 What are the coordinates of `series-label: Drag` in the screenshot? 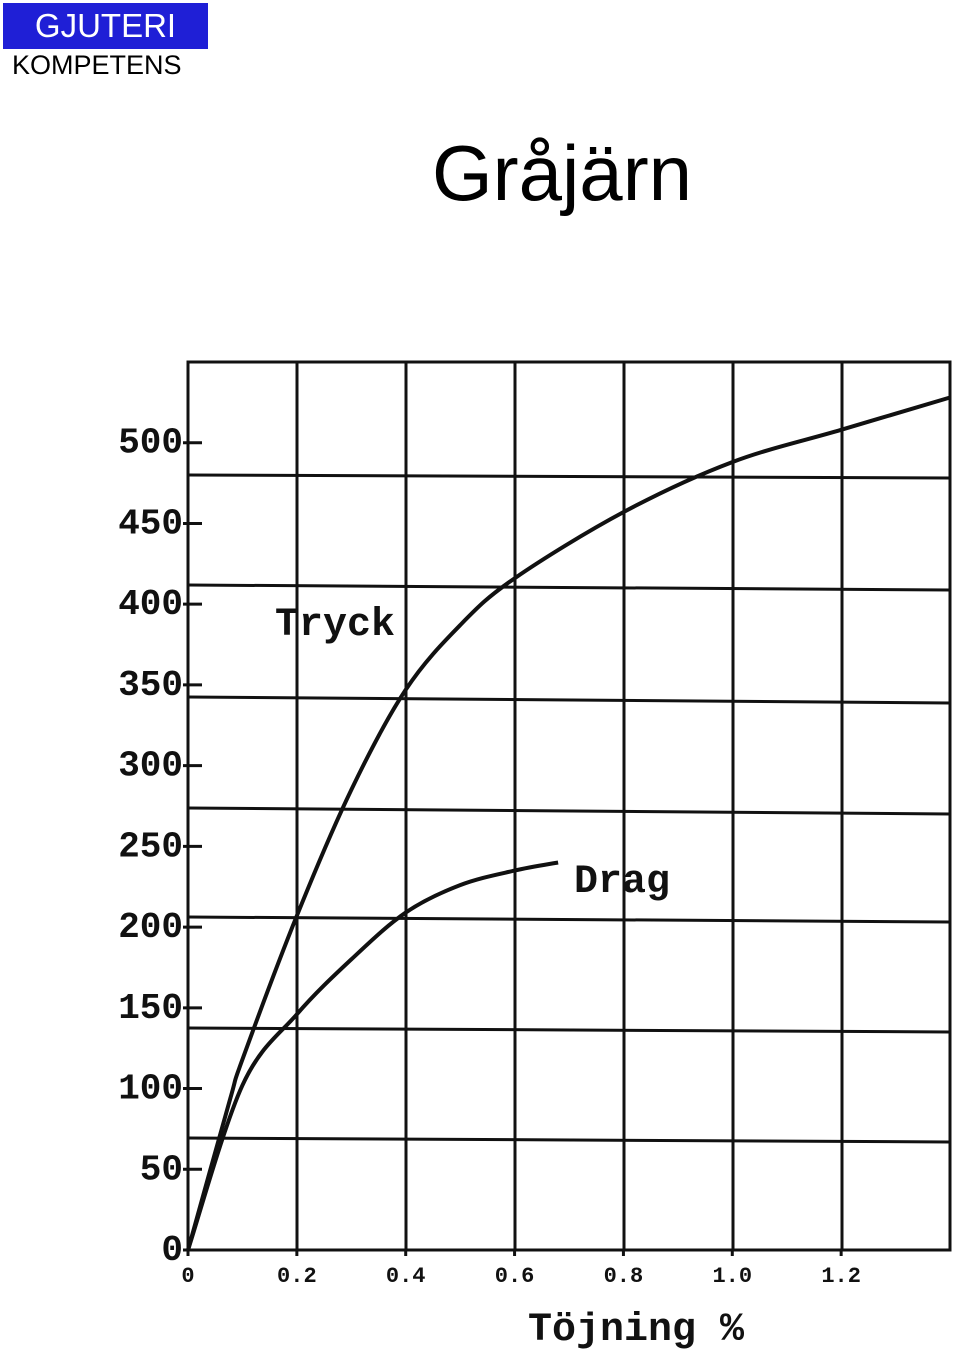 It's located at (622, 882).